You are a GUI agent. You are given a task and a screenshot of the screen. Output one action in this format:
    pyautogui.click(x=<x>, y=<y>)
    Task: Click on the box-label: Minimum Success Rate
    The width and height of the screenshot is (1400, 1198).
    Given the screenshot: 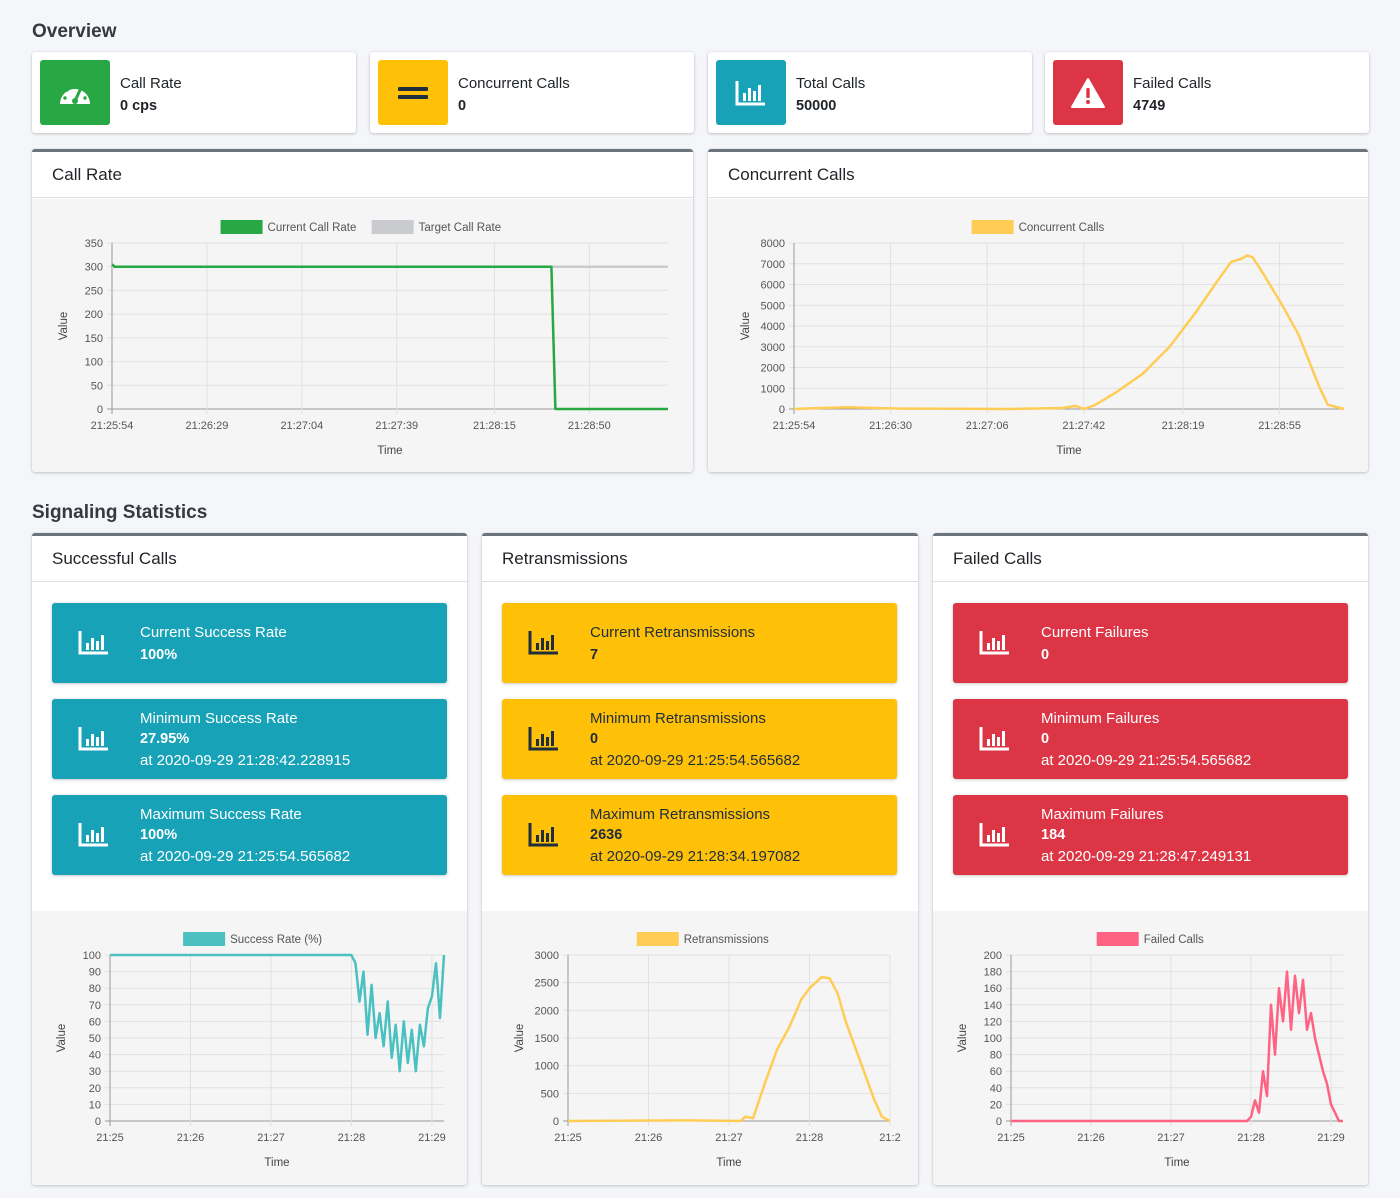 What is the action you would take?
    pyautogui.click(x=219, y=718)
    